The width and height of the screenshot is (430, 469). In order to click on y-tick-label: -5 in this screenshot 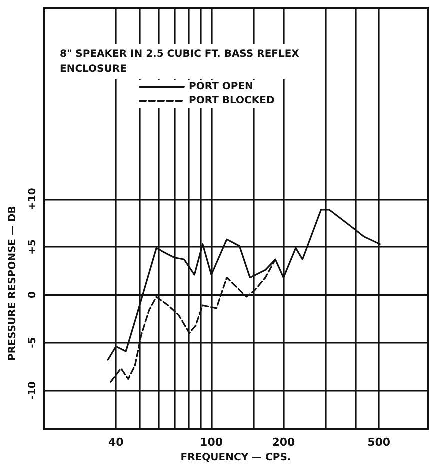, I will do `click(33, 342)`.